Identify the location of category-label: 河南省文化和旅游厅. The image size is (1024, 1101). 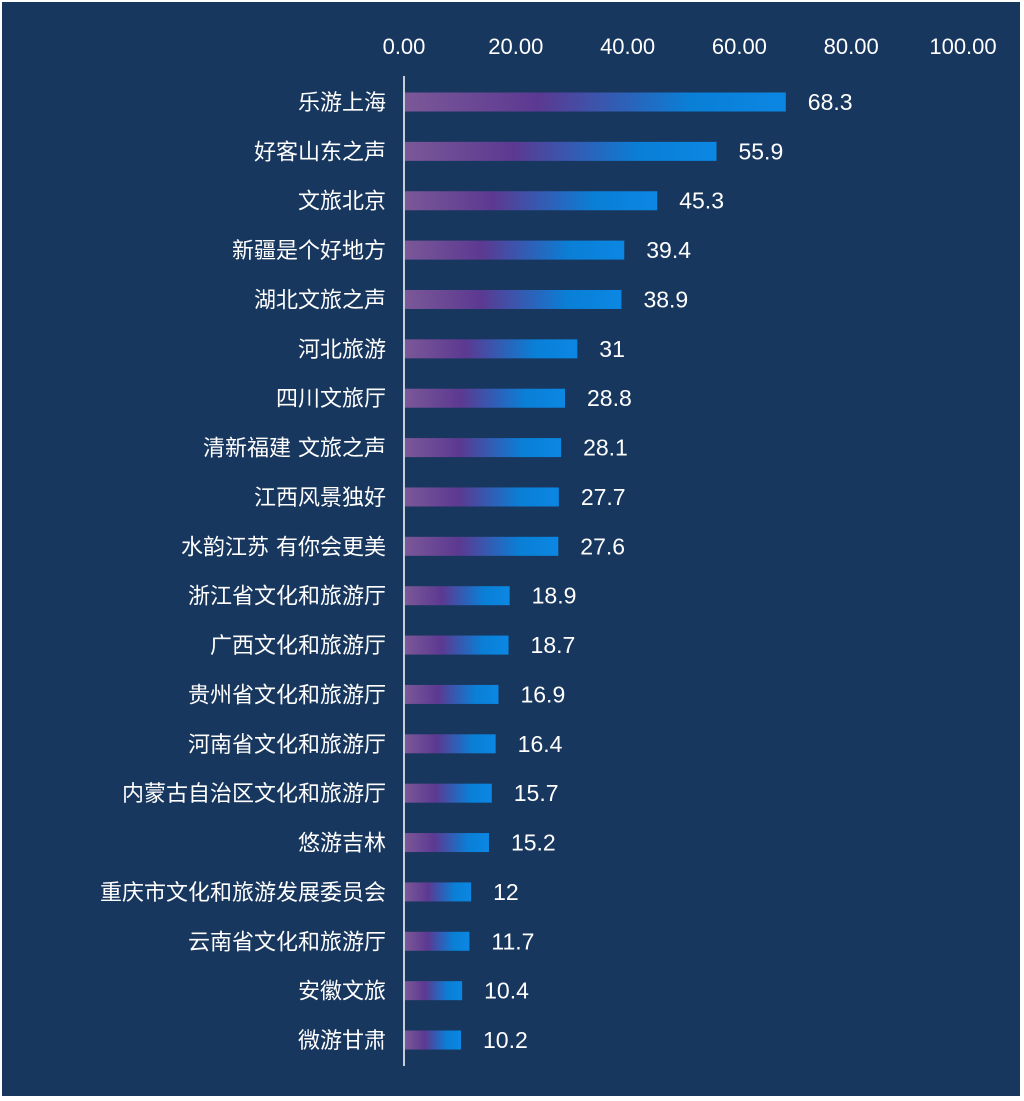
(287, 745).